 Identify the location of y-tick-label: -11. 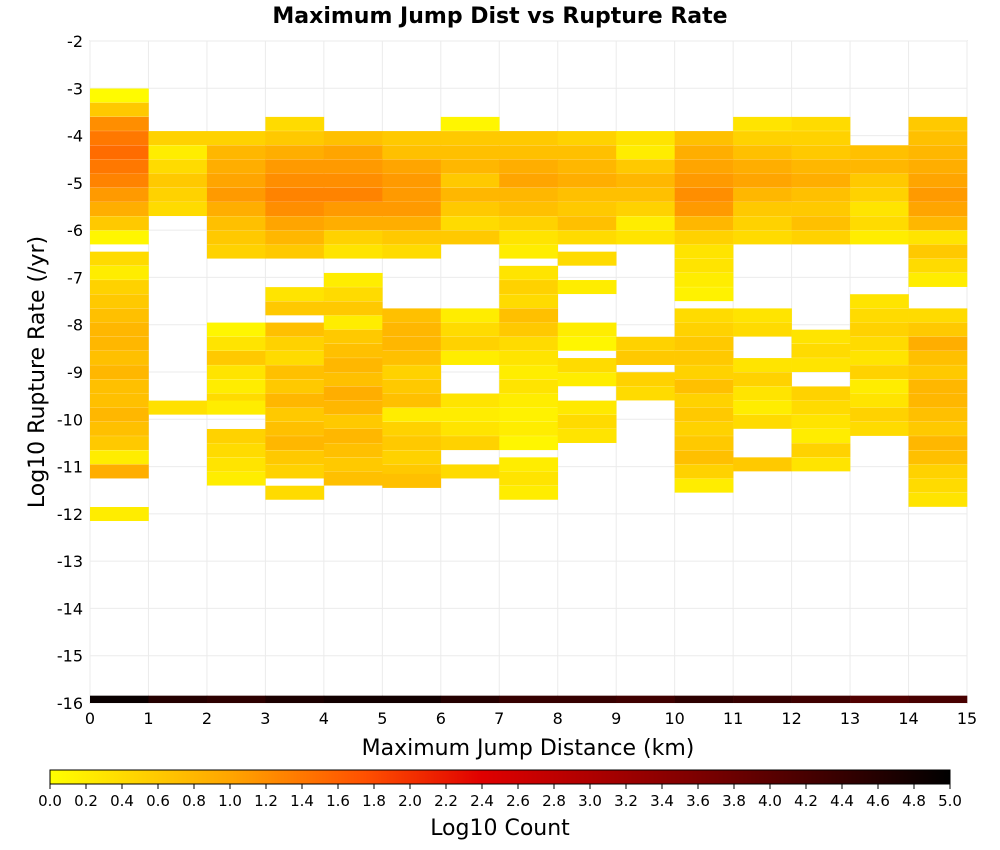
(70, 467).